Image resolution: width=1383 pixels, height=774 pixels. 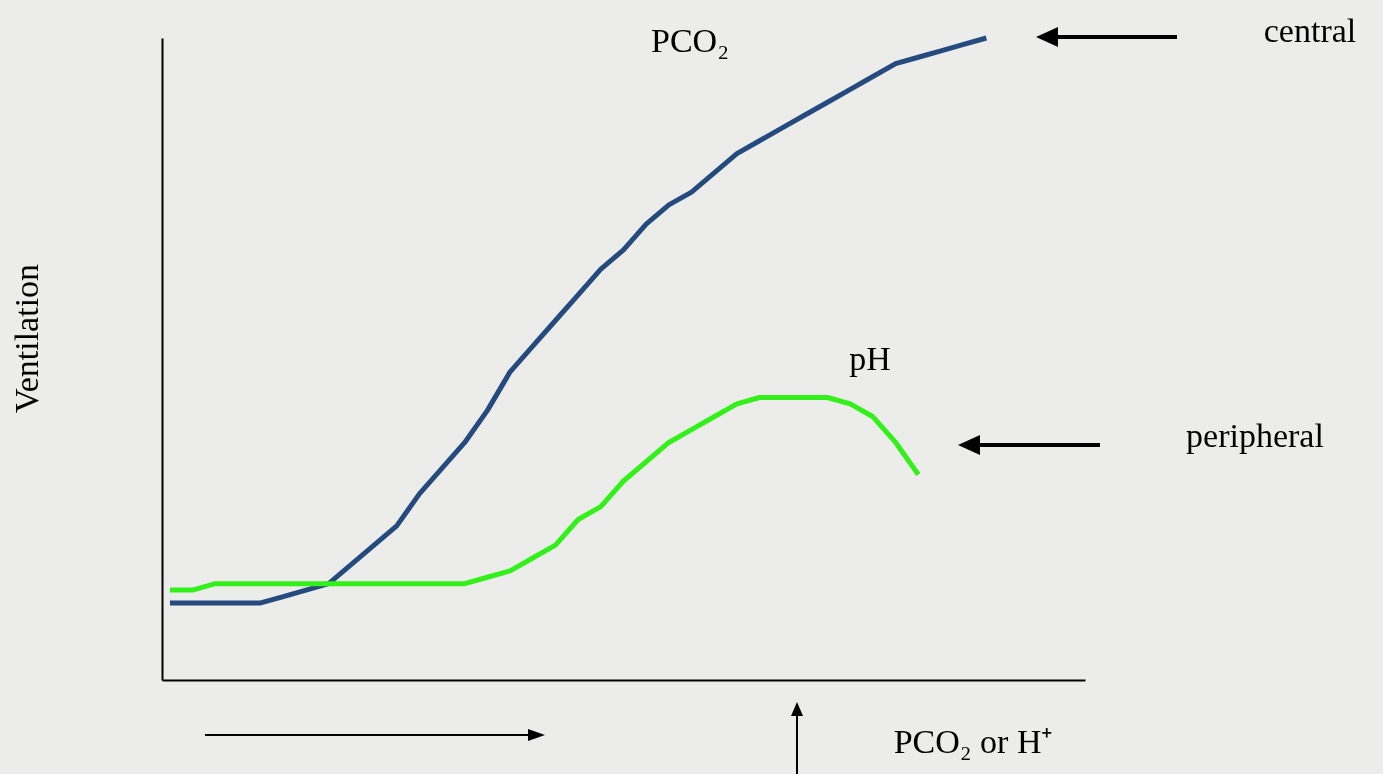 I want to click on text: PCO₂, so click(x=690, y=40).